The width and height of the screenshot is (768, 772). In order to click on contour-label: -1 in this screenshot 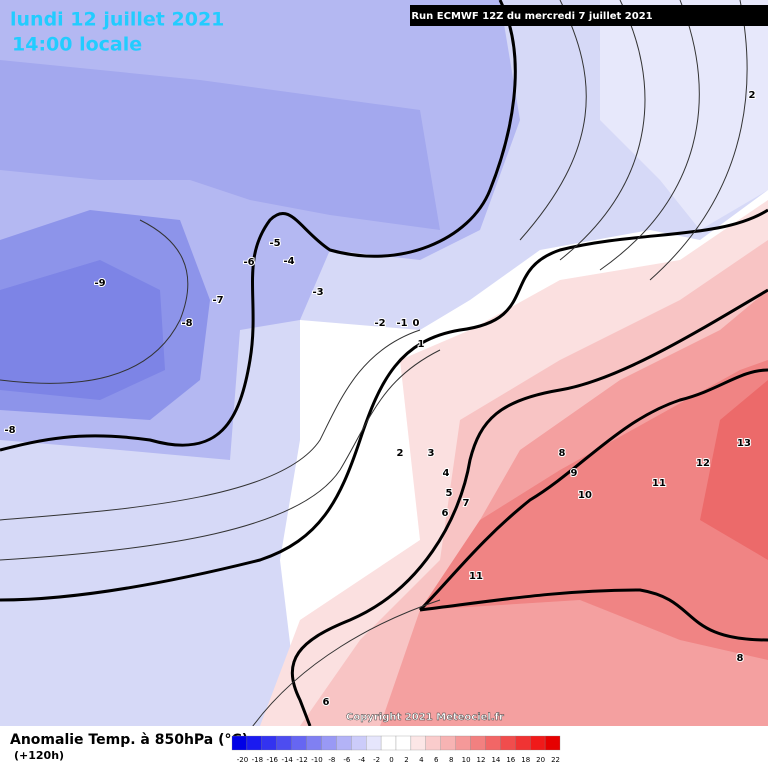, I will do `click(401, 323)`.